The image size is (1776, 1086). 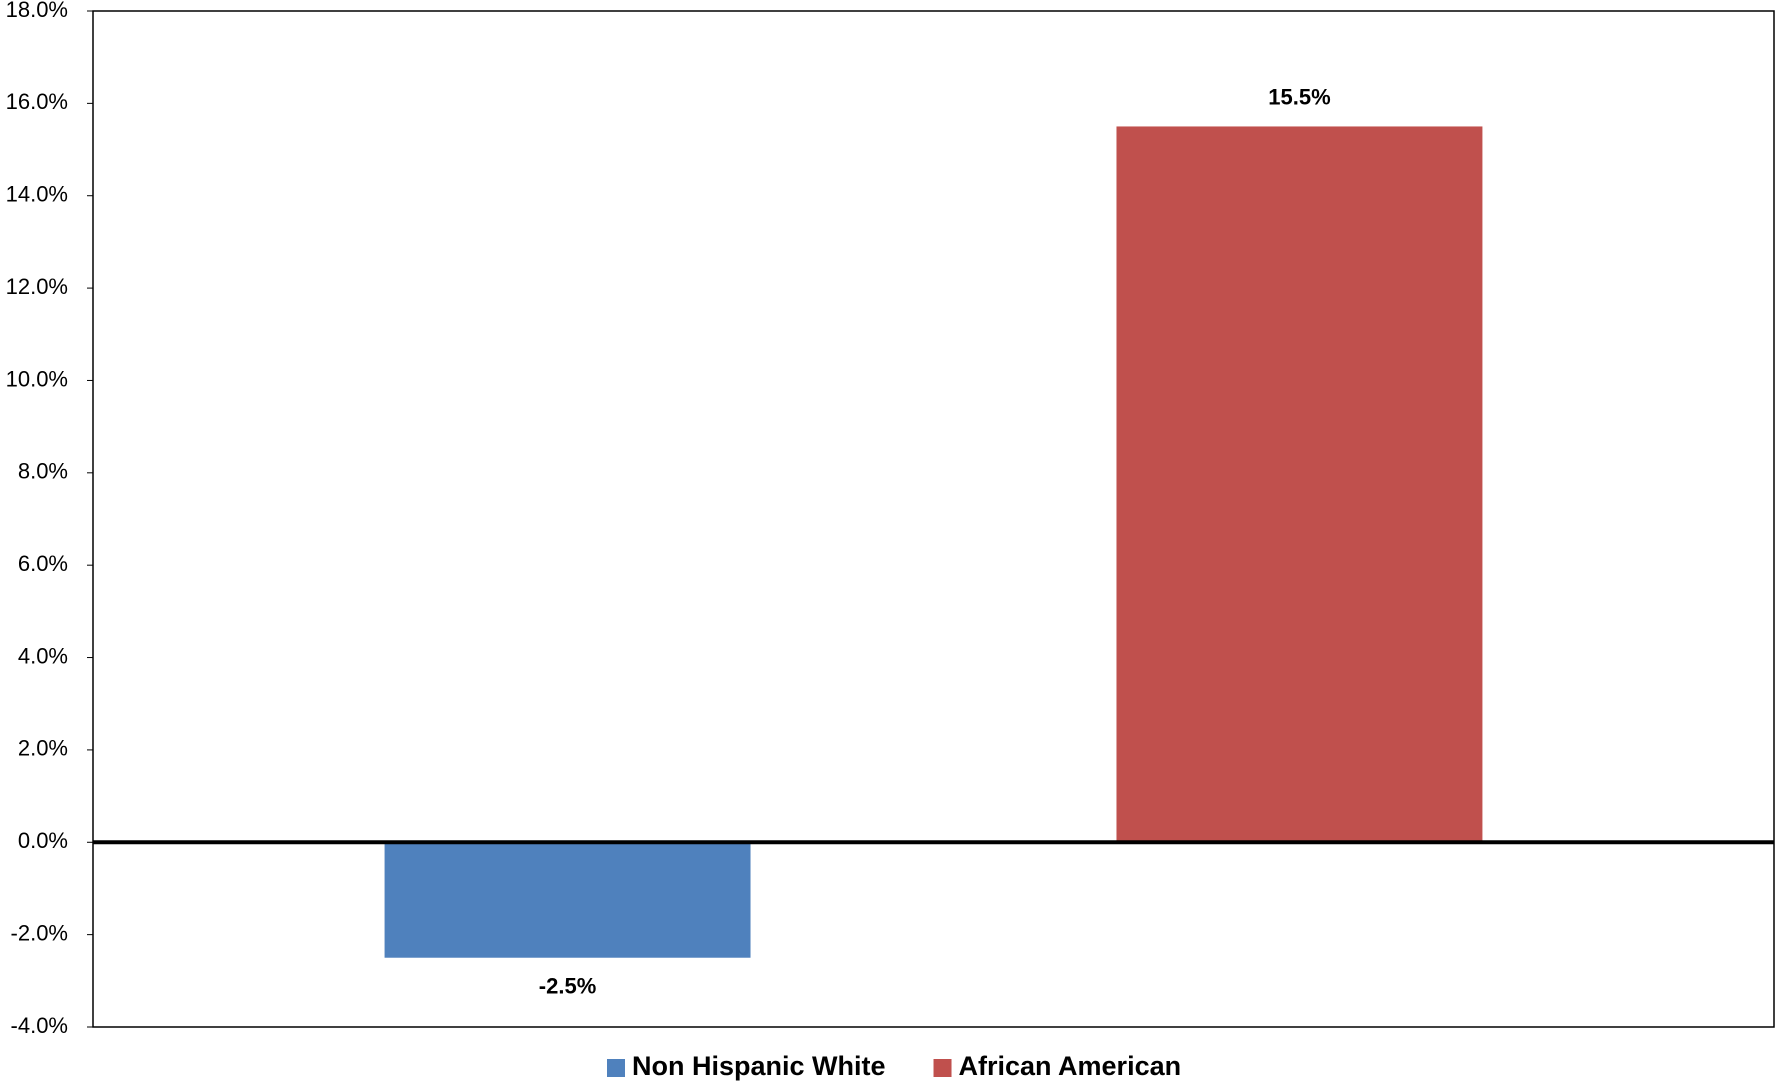 I want to click on y-tick-label: 16.0%, so click(x=37, y=101).